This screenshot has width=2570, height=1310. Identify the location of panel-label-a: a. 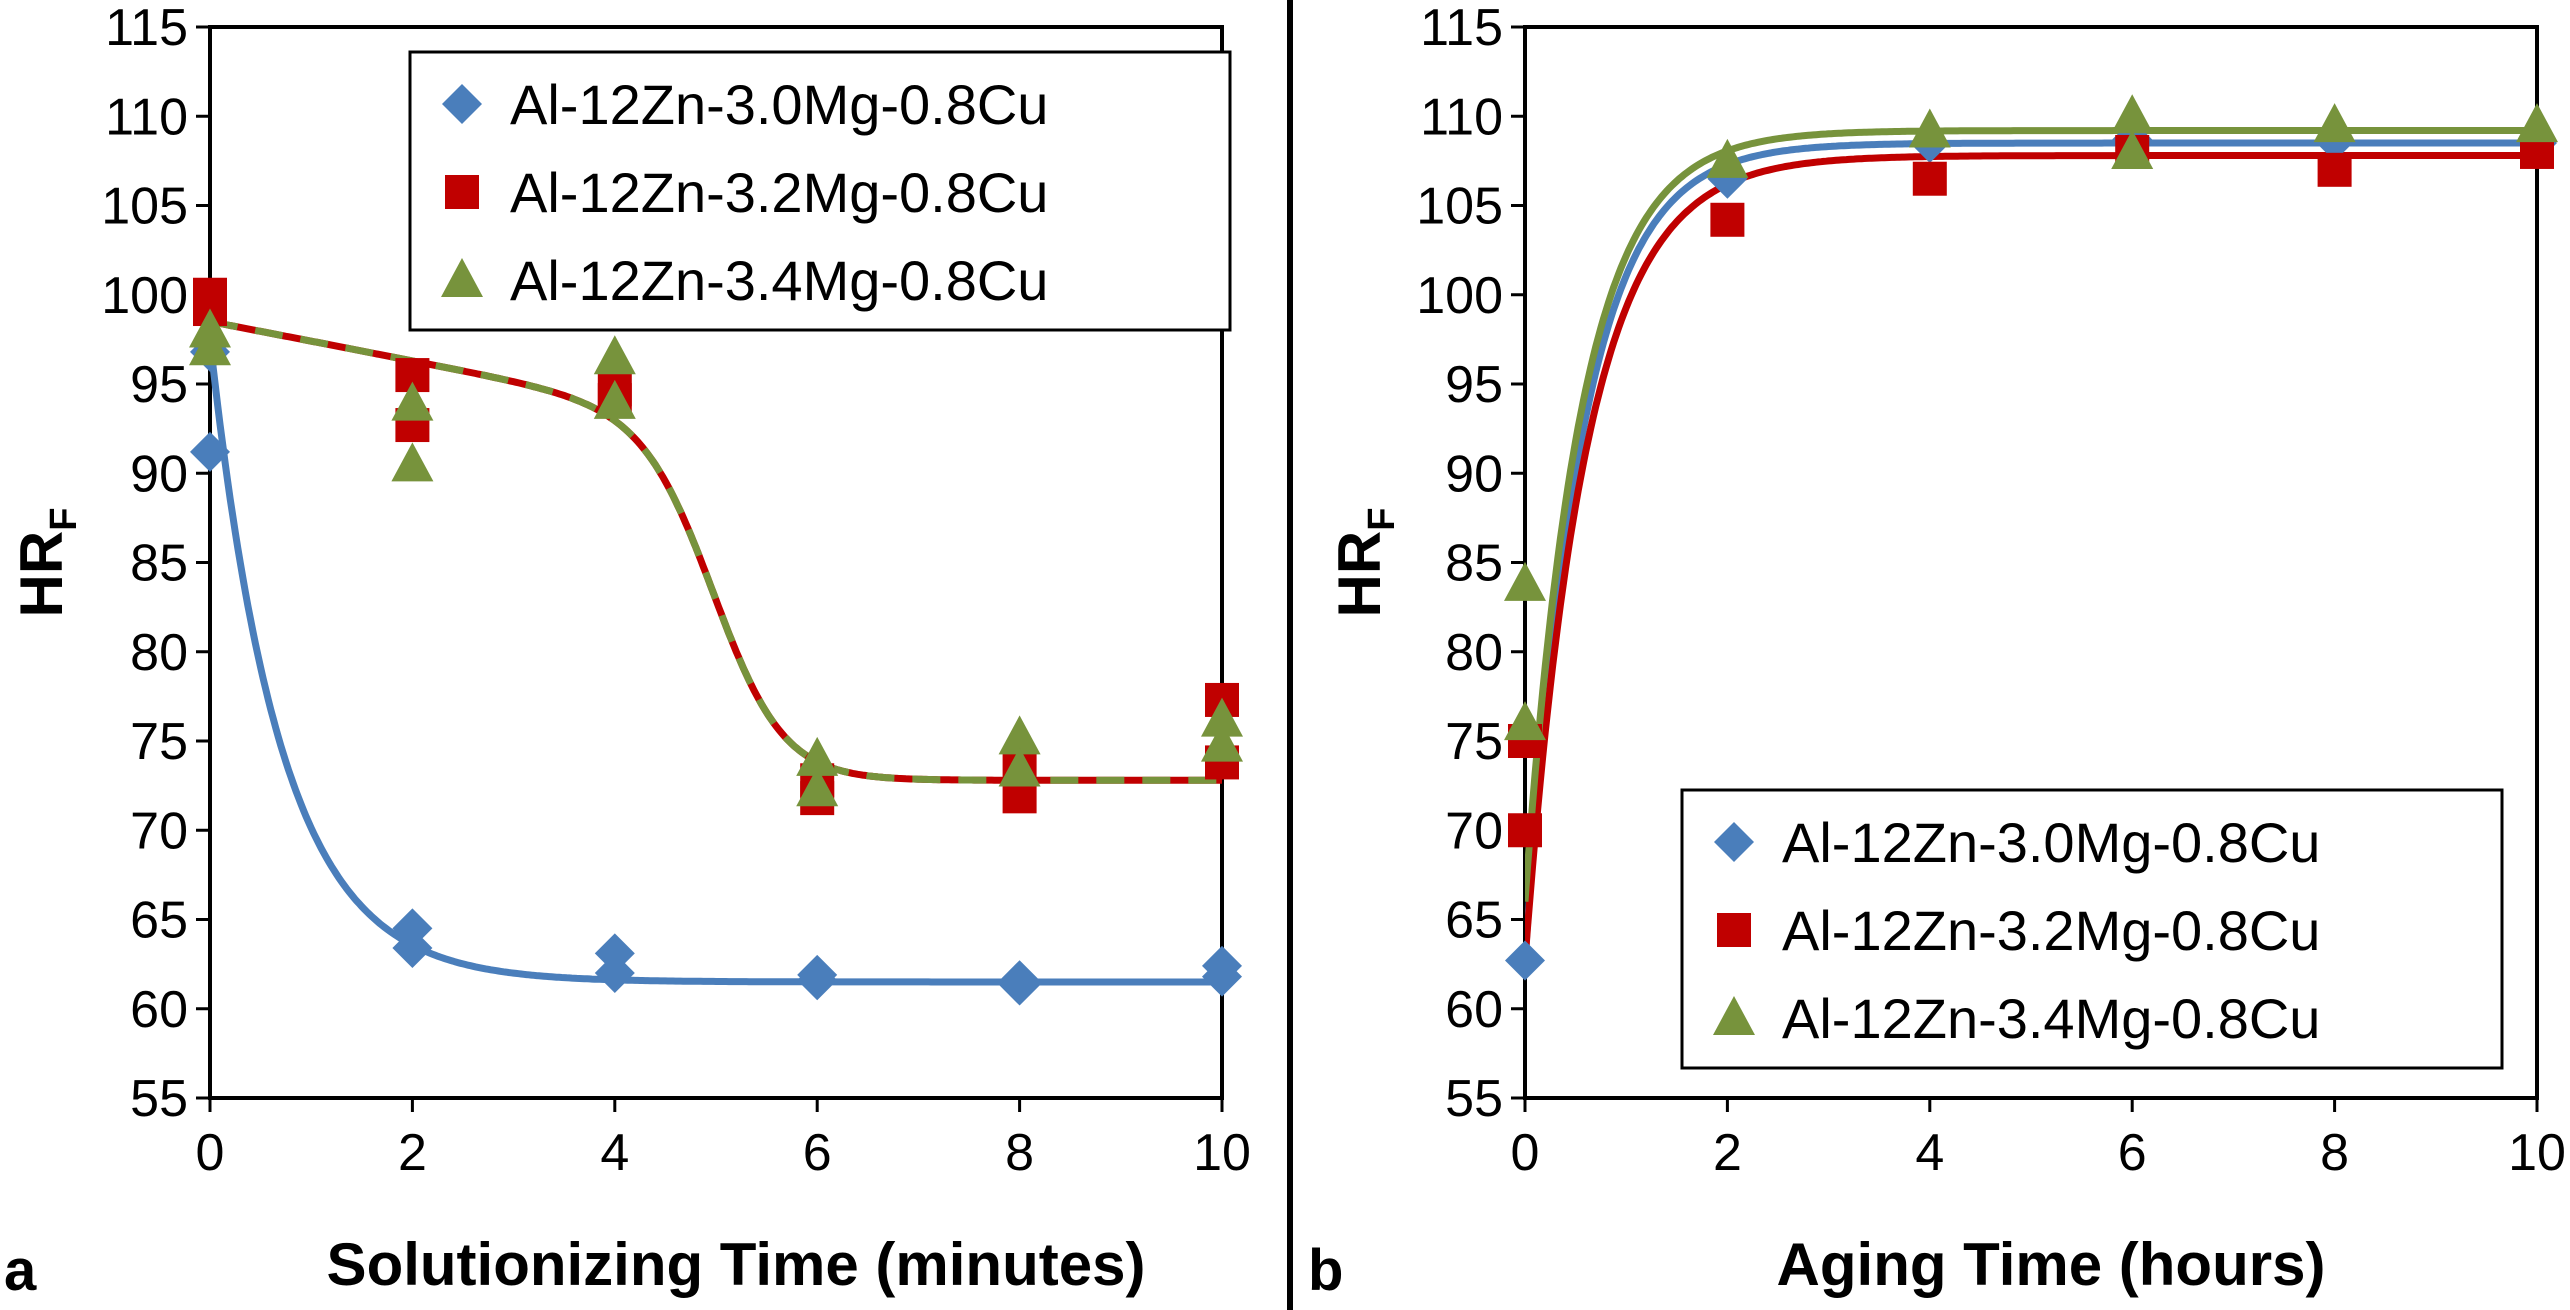
(20, 1270).